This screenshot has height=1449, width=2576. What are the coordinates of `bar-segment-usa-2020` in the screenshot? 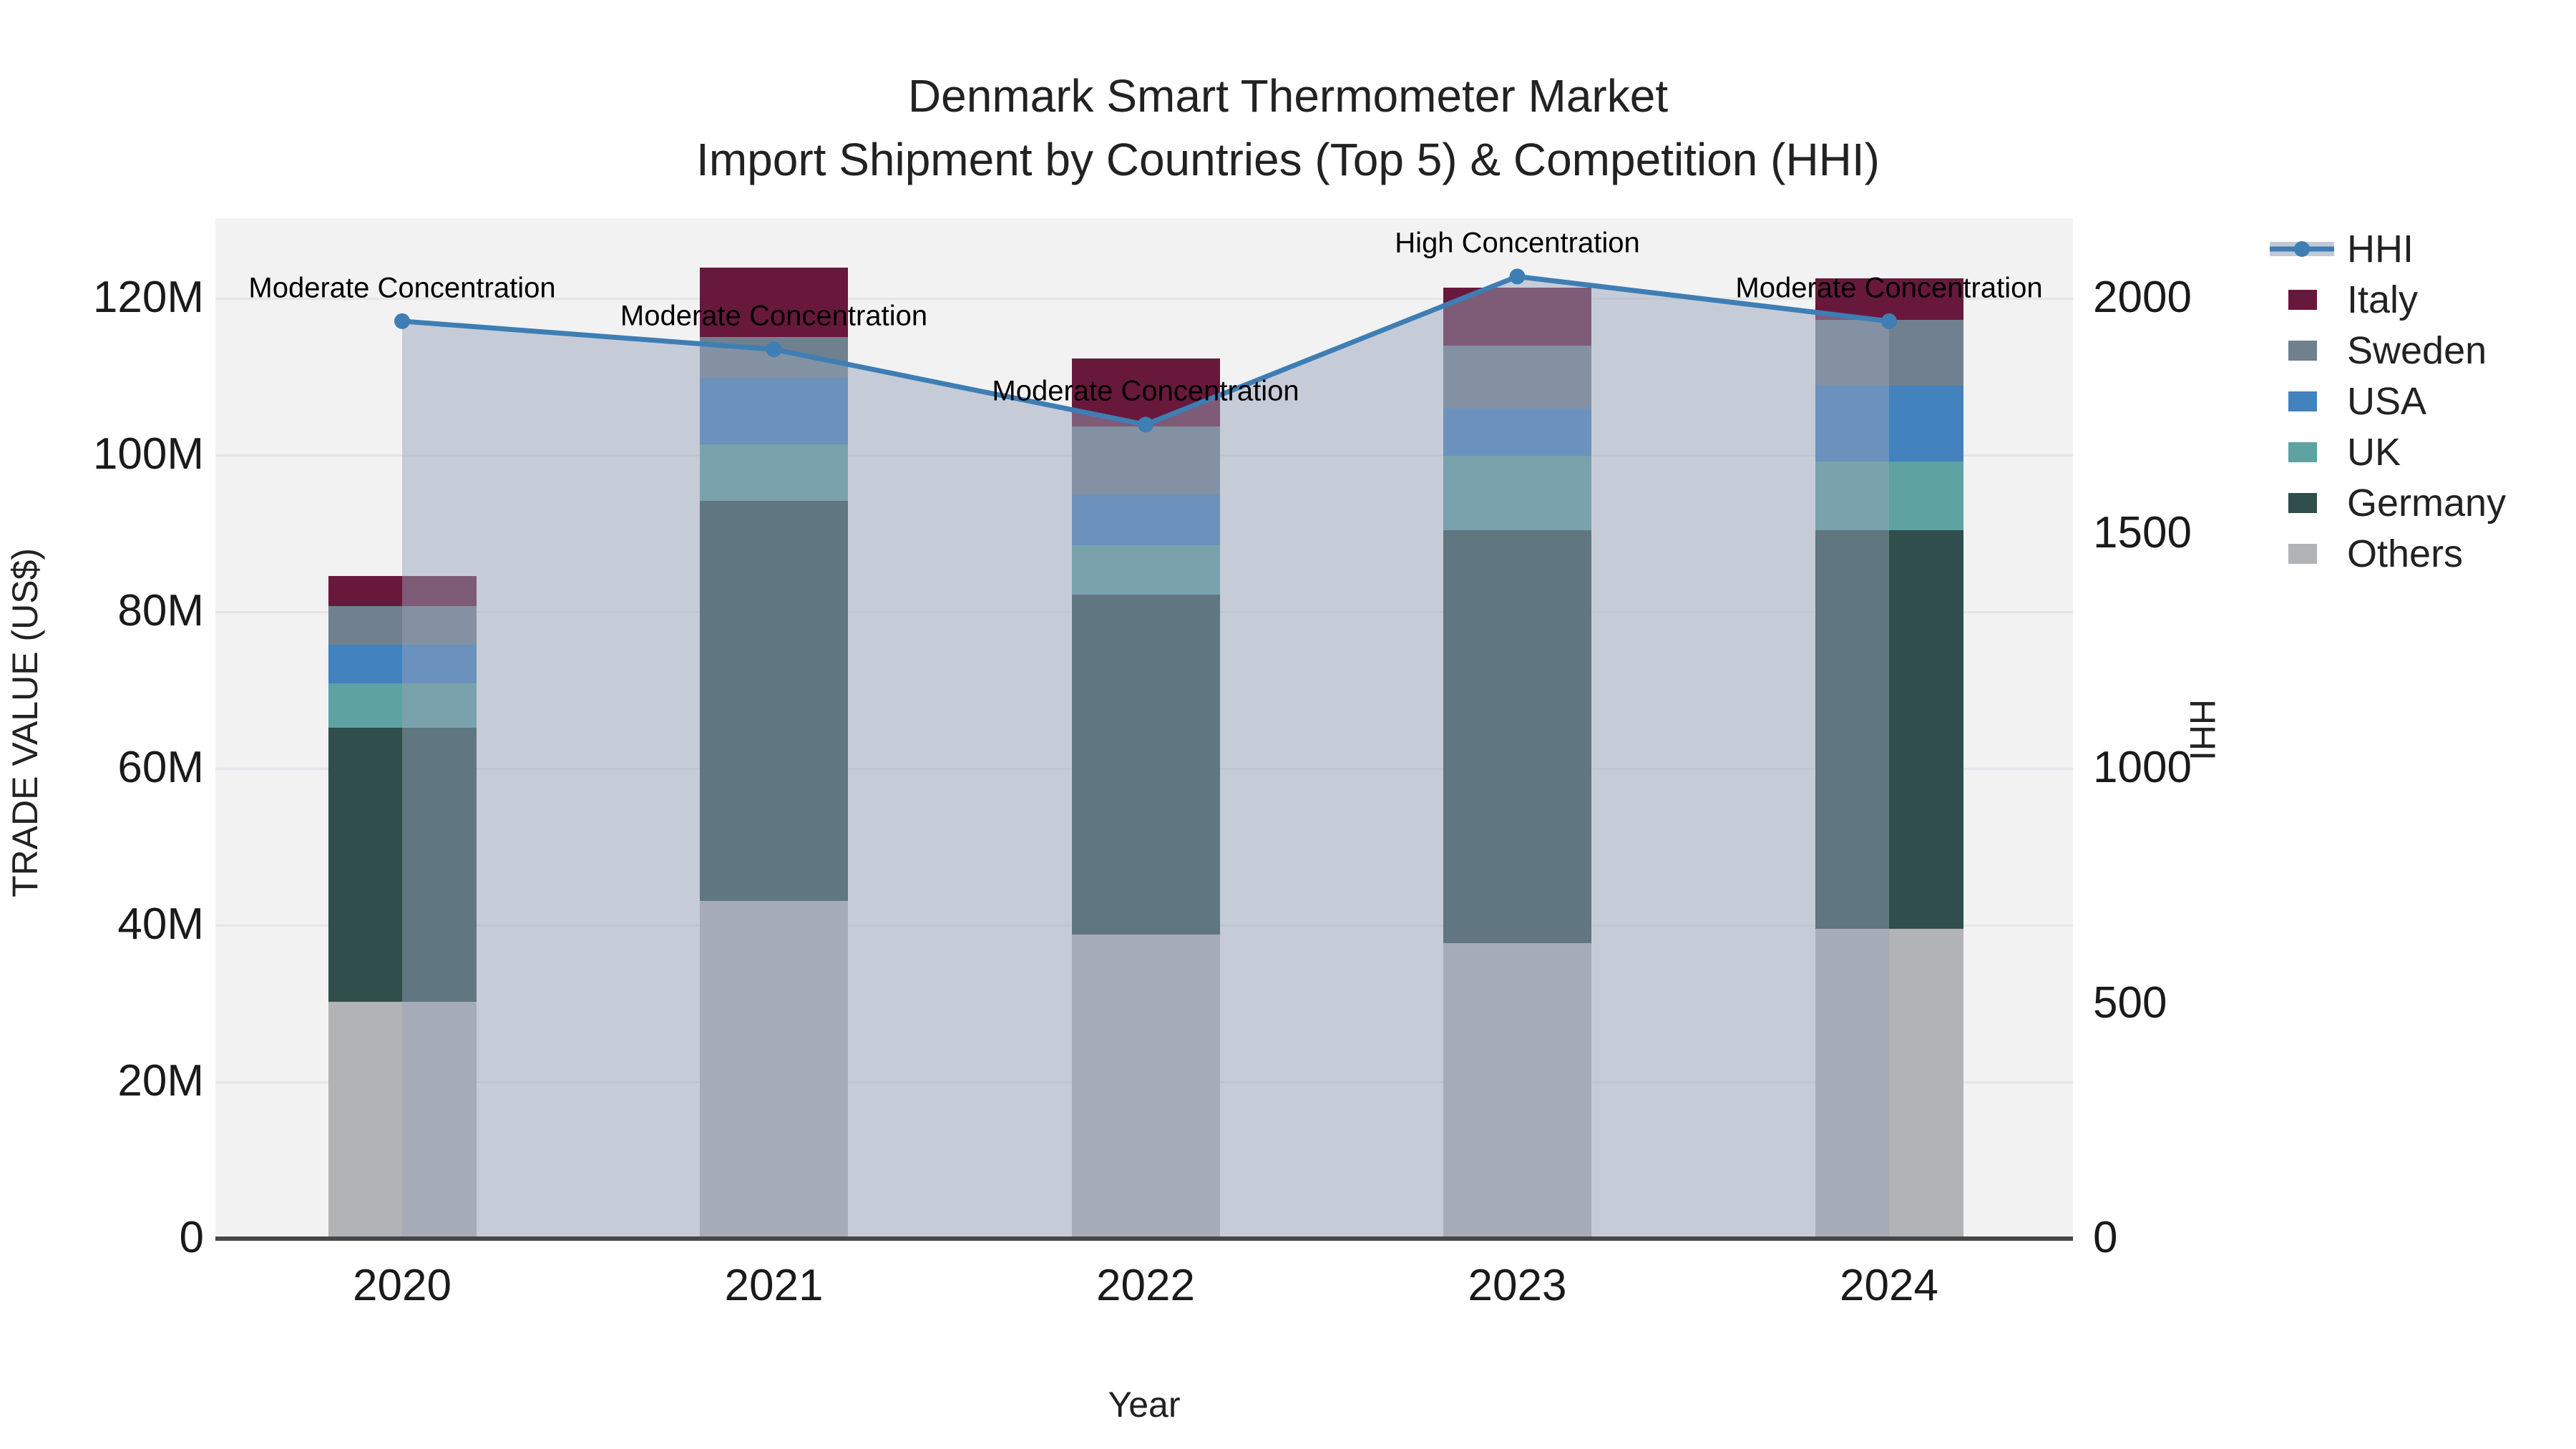 It's located at (402, 664).